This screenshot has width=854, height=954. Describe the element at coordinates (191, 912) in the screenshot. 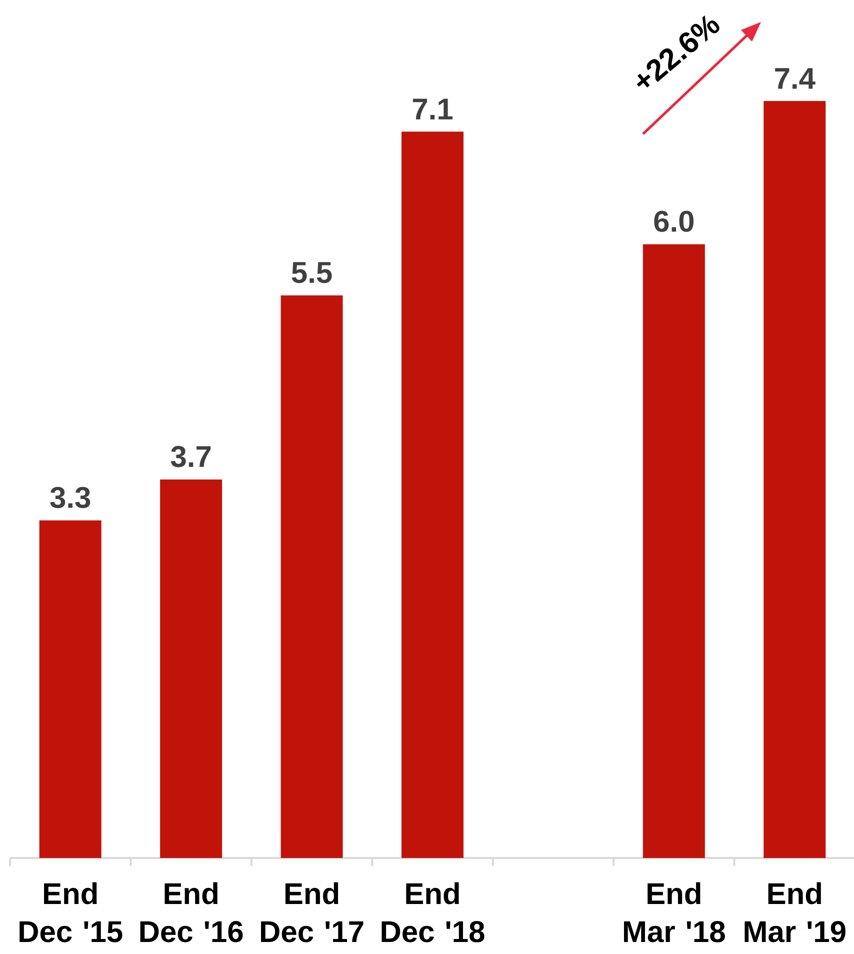

I see `x-tick-label: End Dec '16` at that location.